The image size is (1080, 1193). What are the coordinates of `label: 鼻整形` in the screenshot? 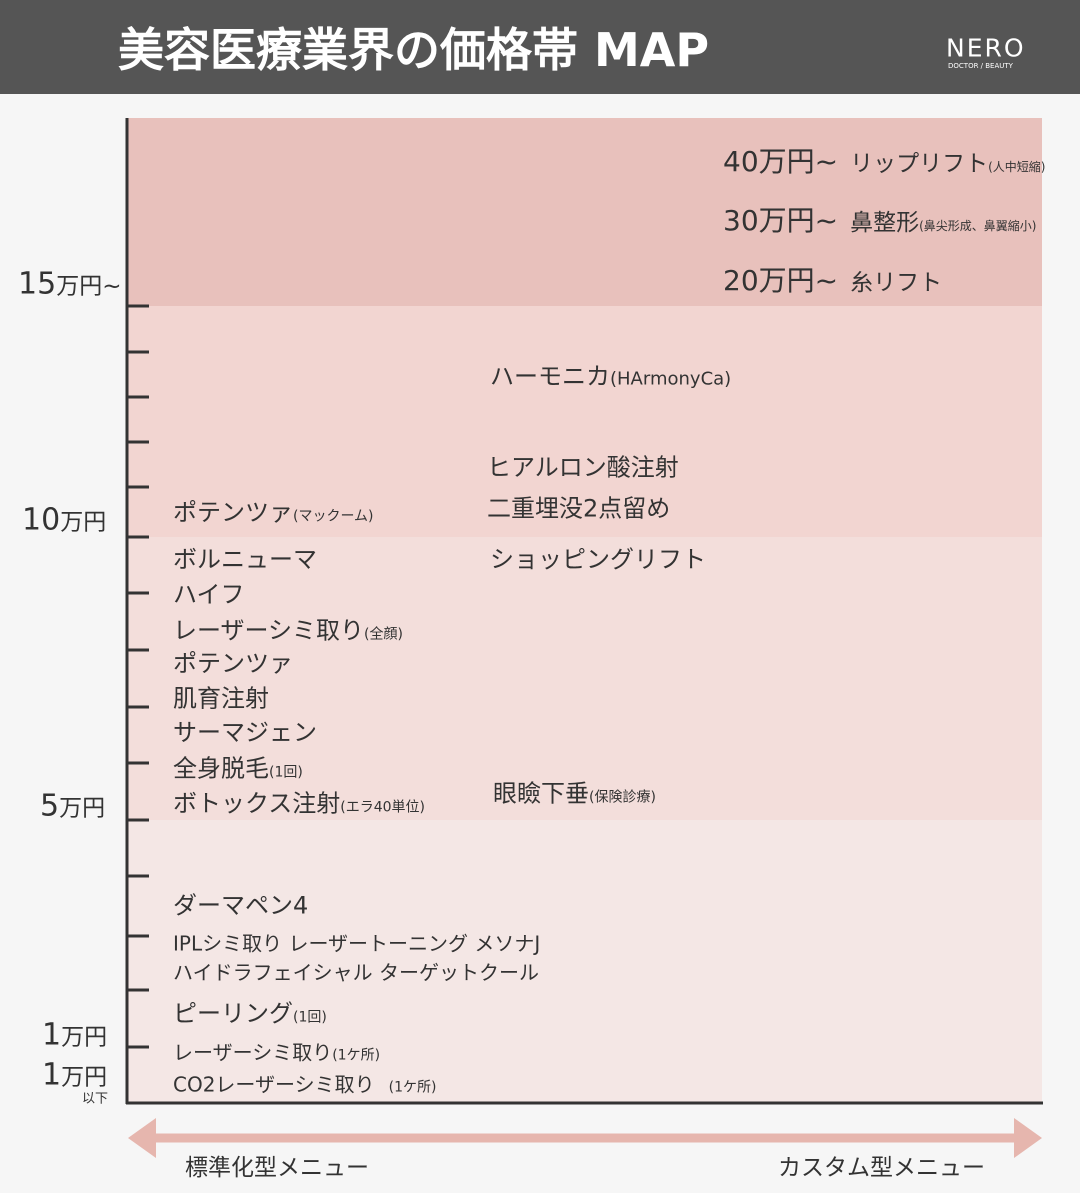 It's located at (885, 223).